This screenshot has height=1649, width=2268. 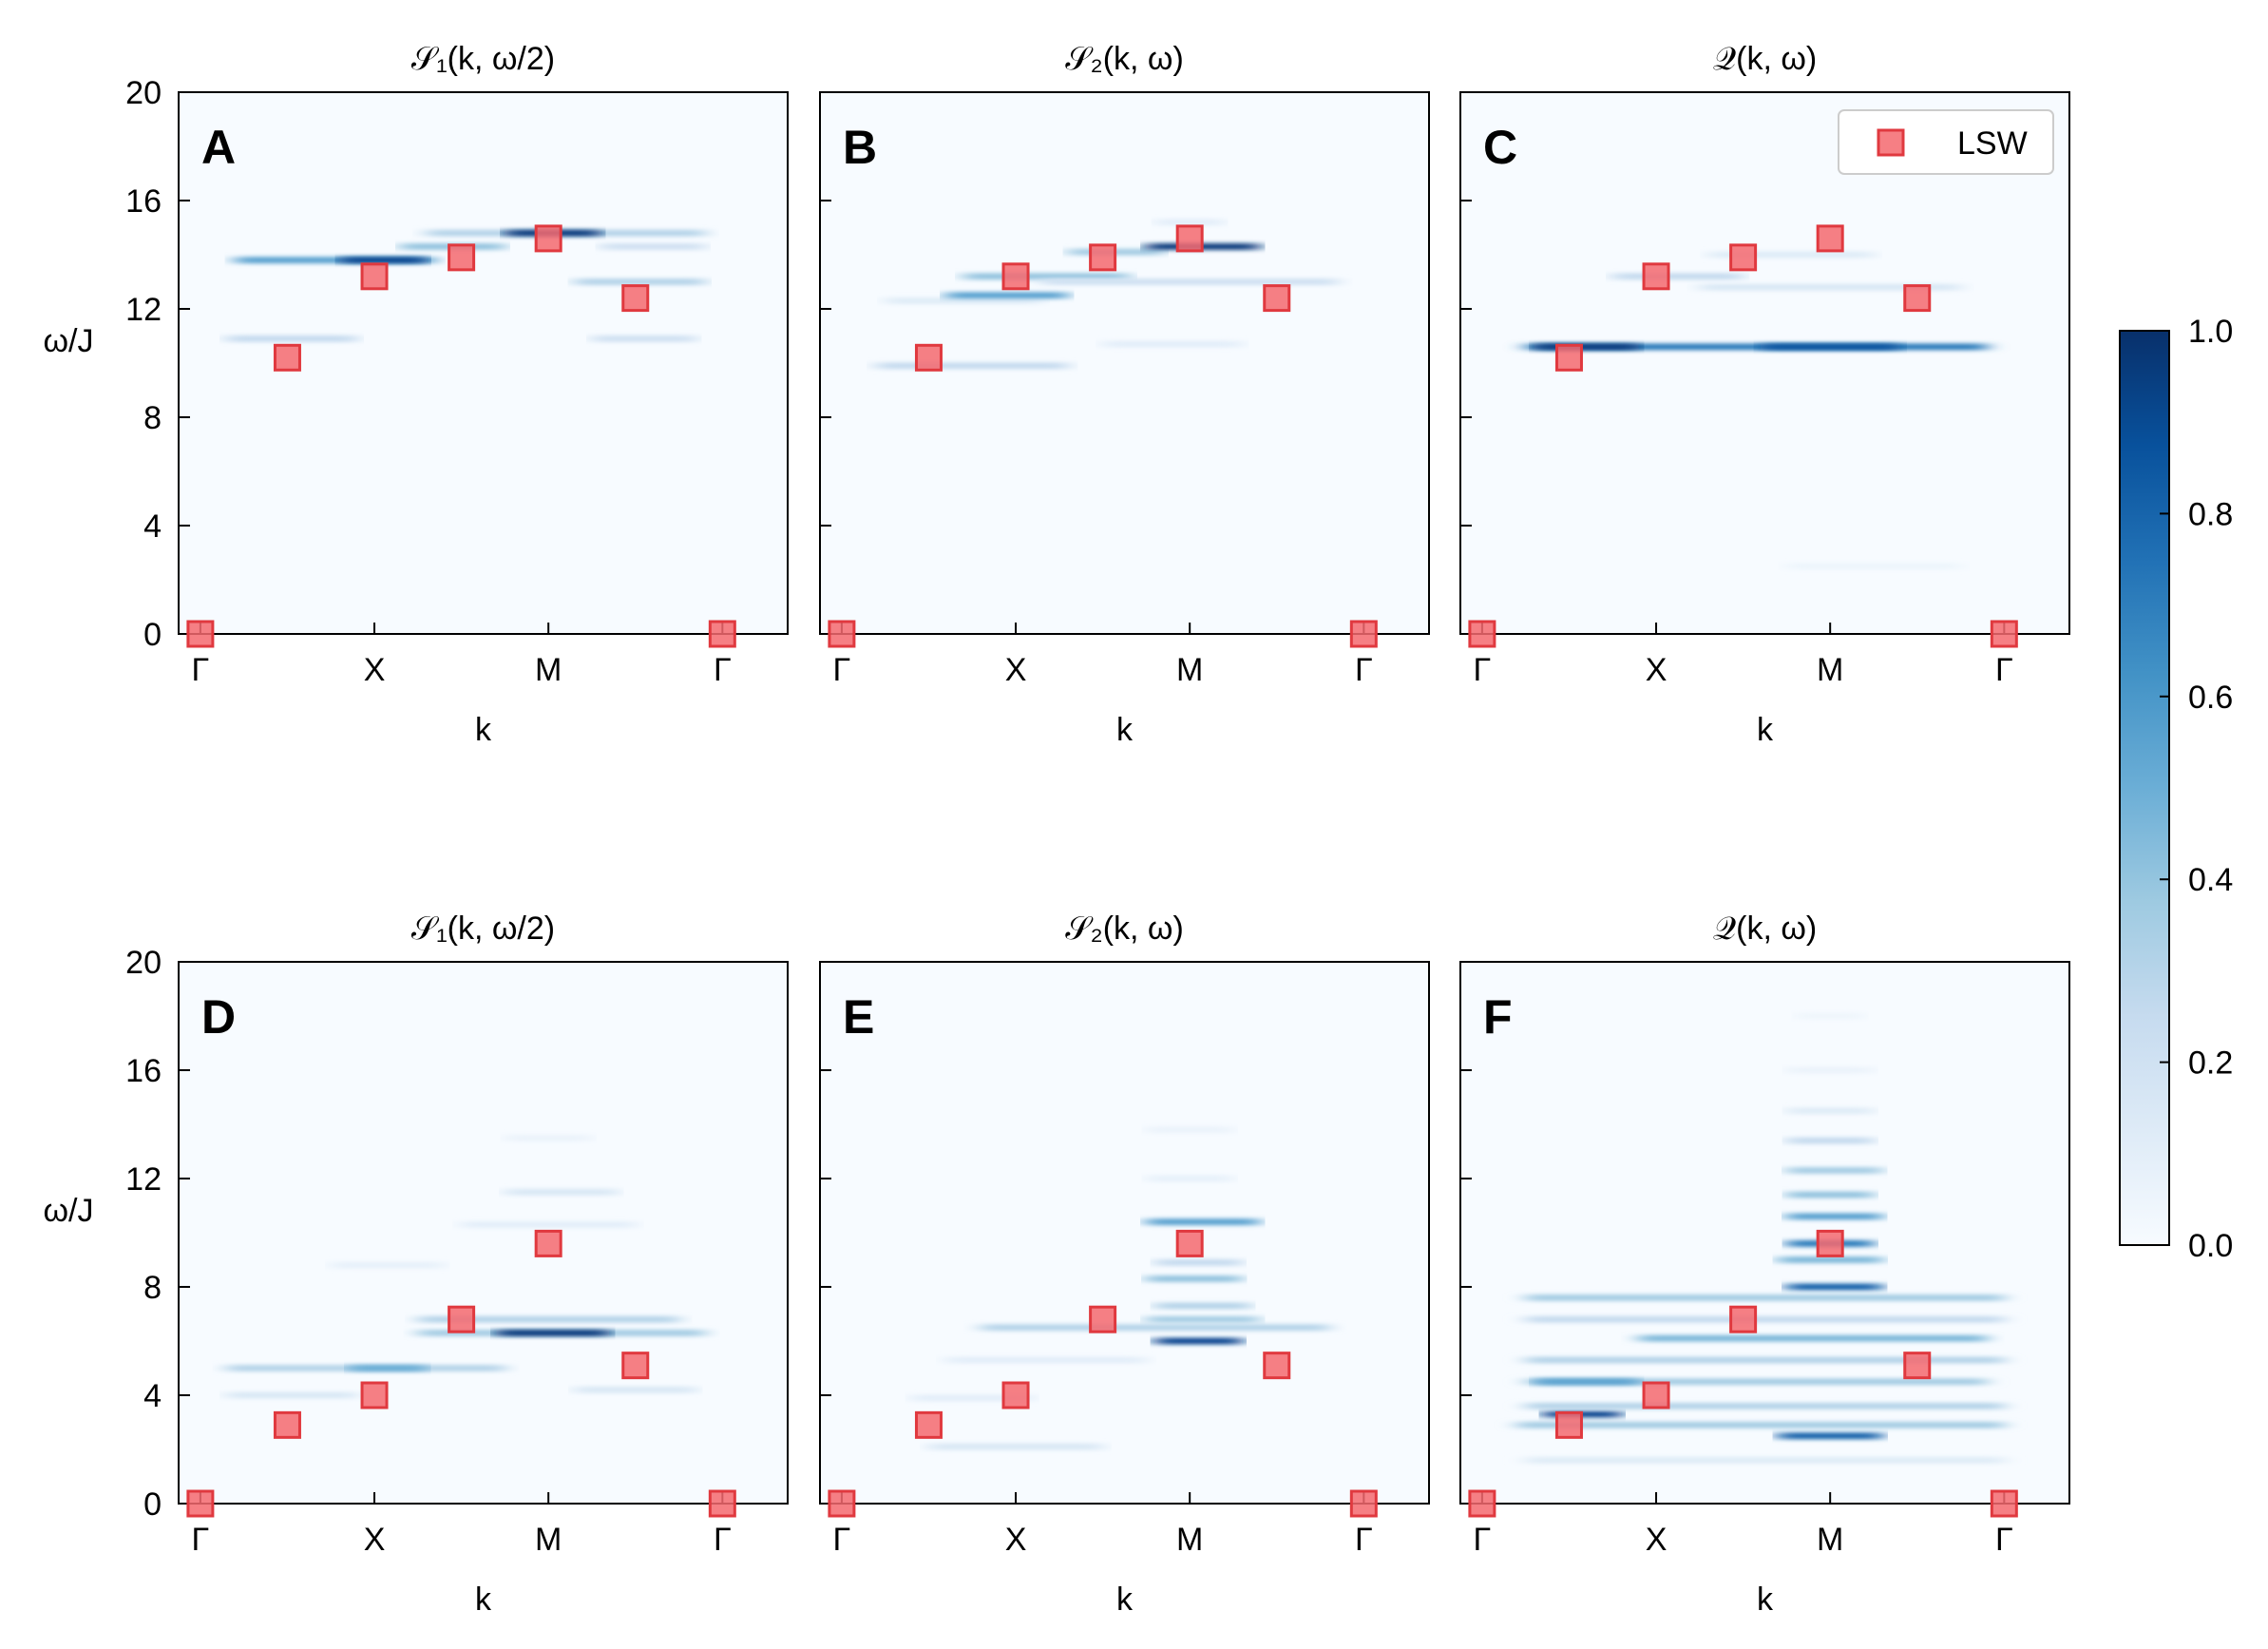 What do you see at coordinates (219, 148) in the screenshot?
I see `panel-letter: A` at bounding box center [219, 148].